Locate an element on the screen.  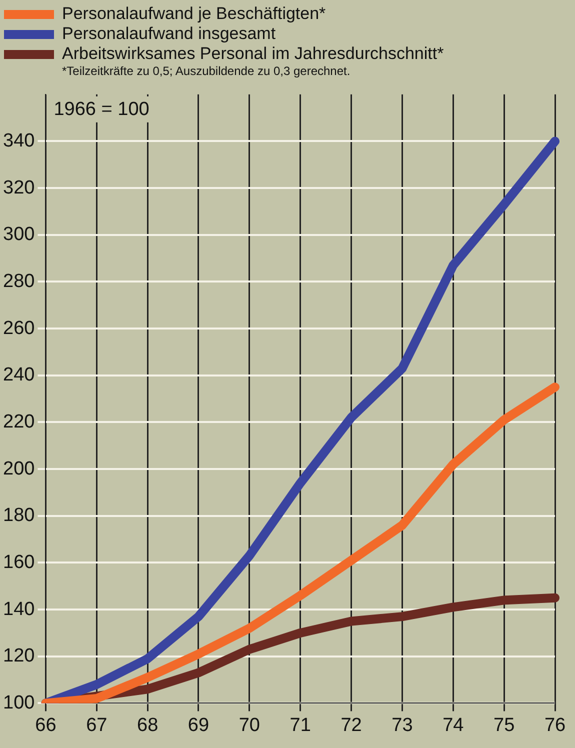
y-tick-label: 140 is located at coordinates (19, 609).